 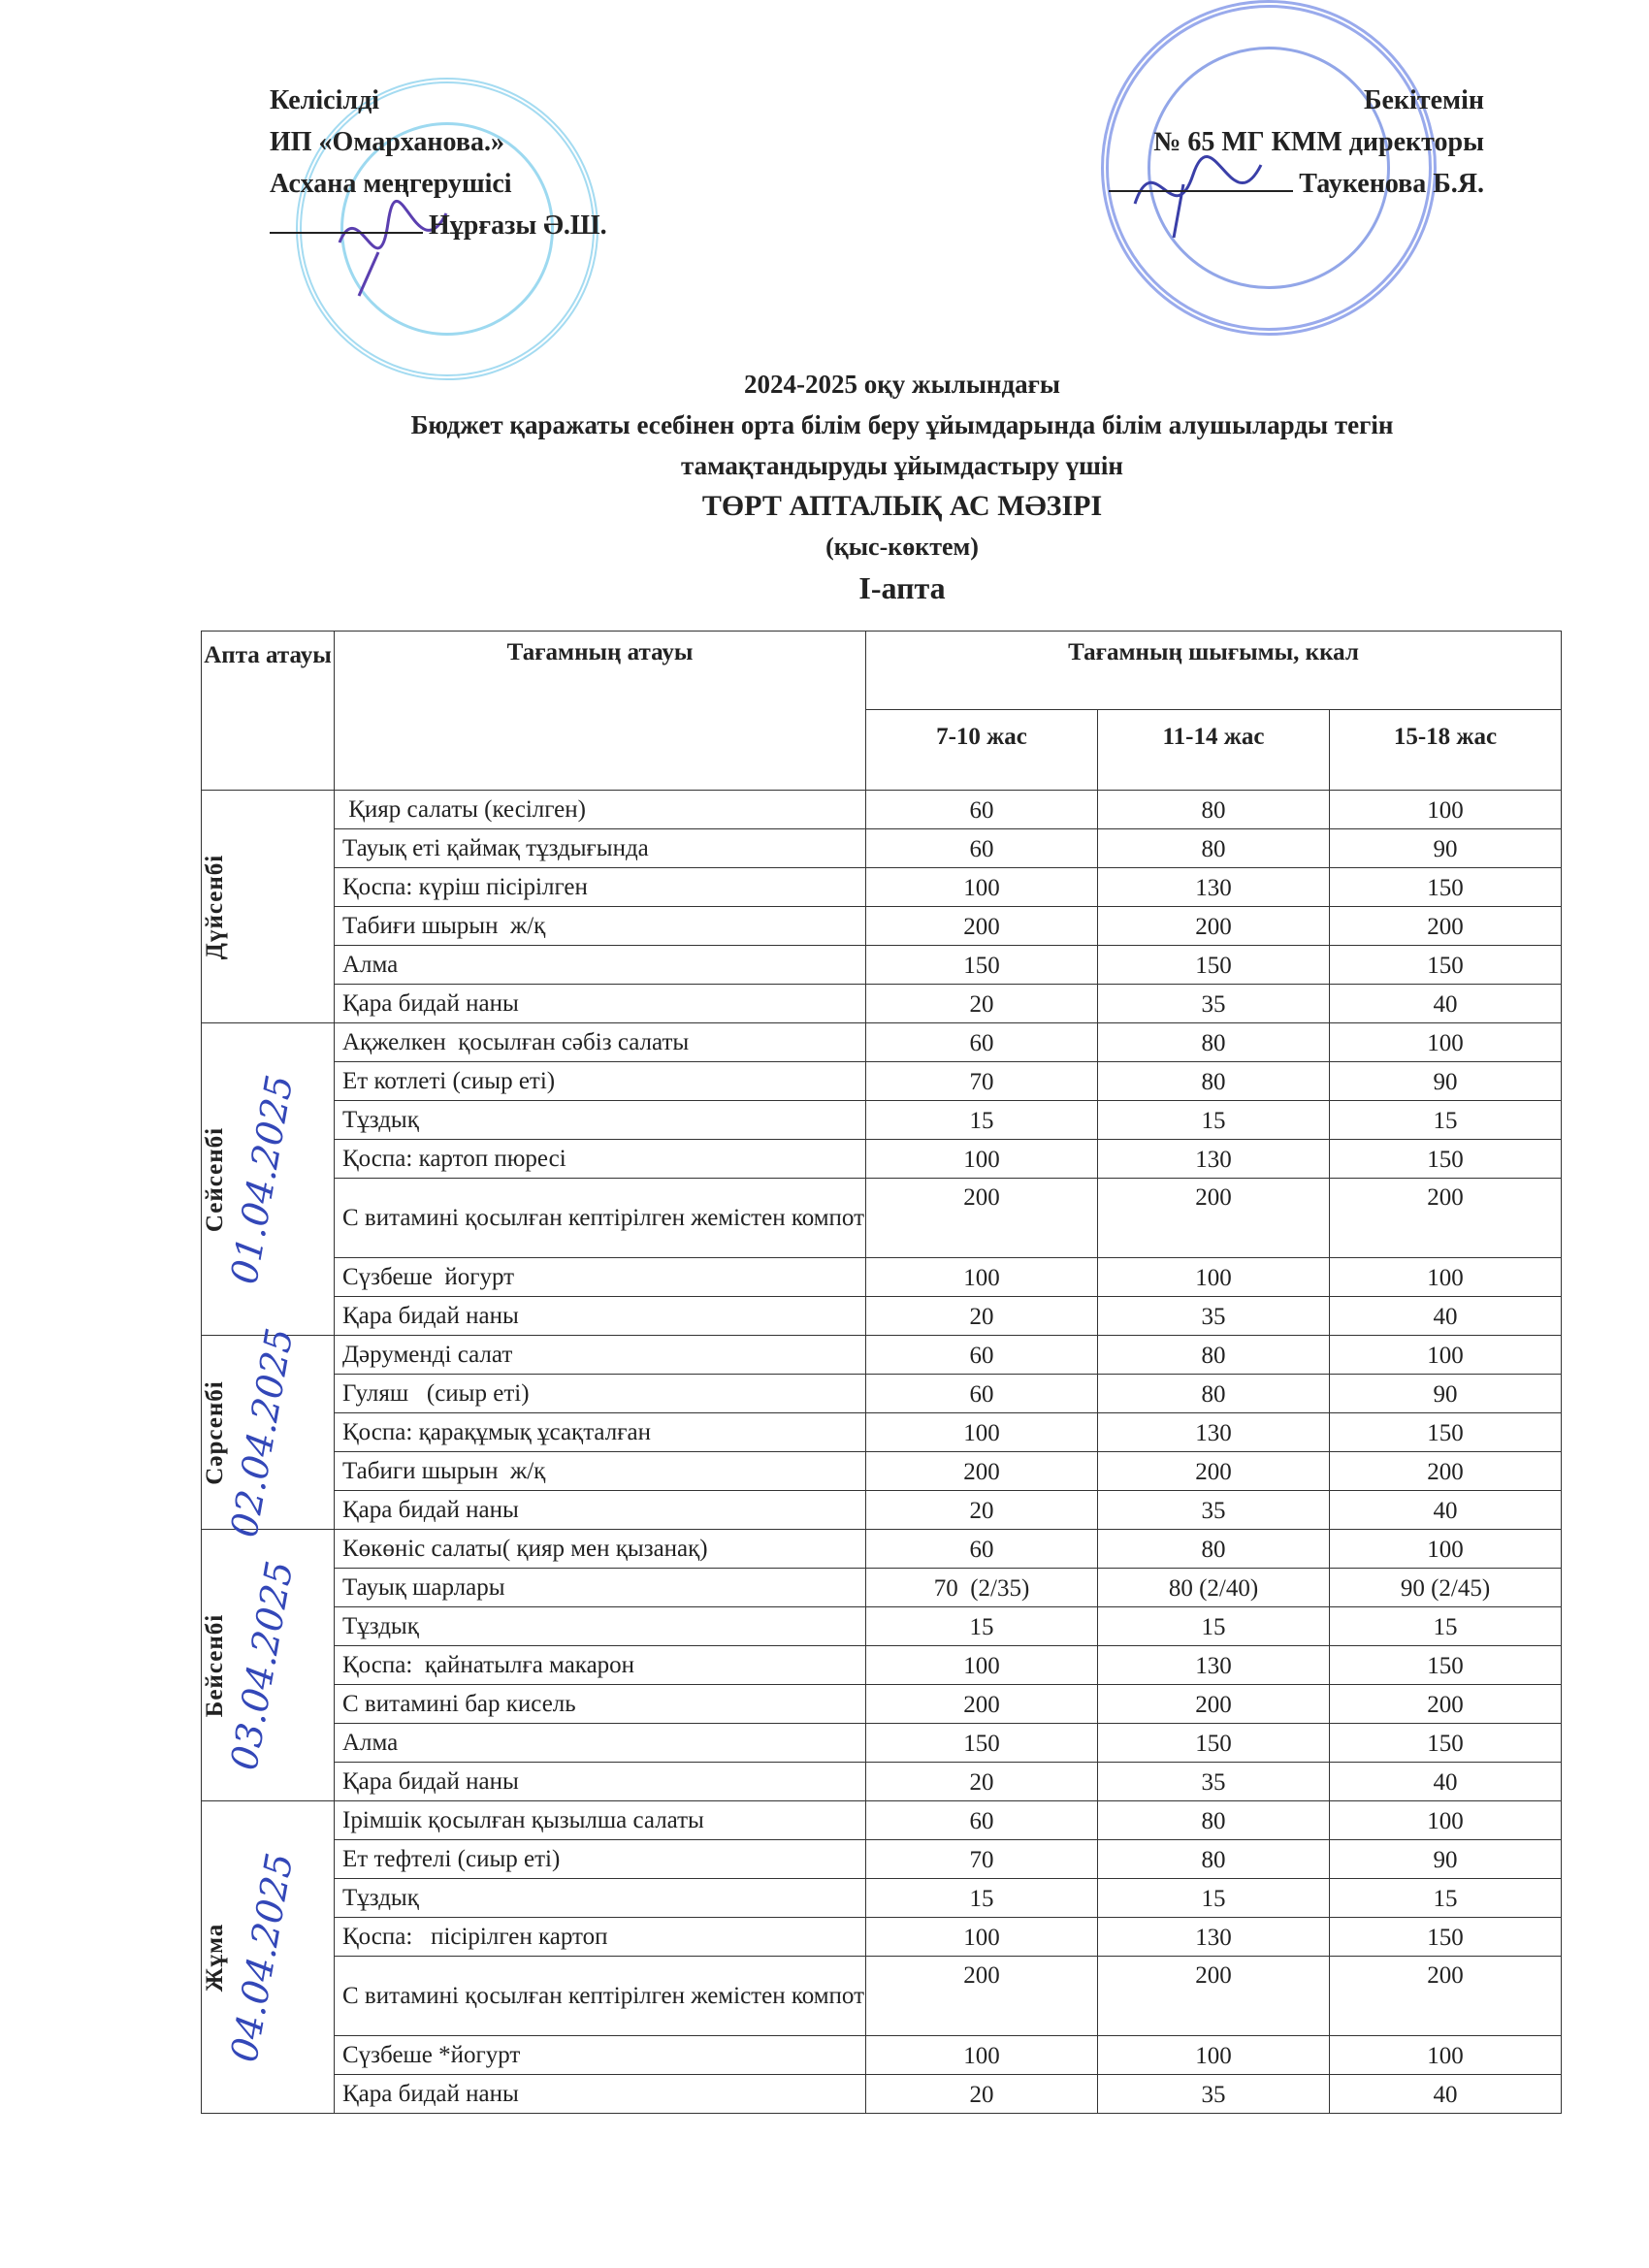 I want to click on table-row: Тауық шарлары 70 (2/35) 80 (2/40) 90 (2/45), so click(x=882, y=1587).